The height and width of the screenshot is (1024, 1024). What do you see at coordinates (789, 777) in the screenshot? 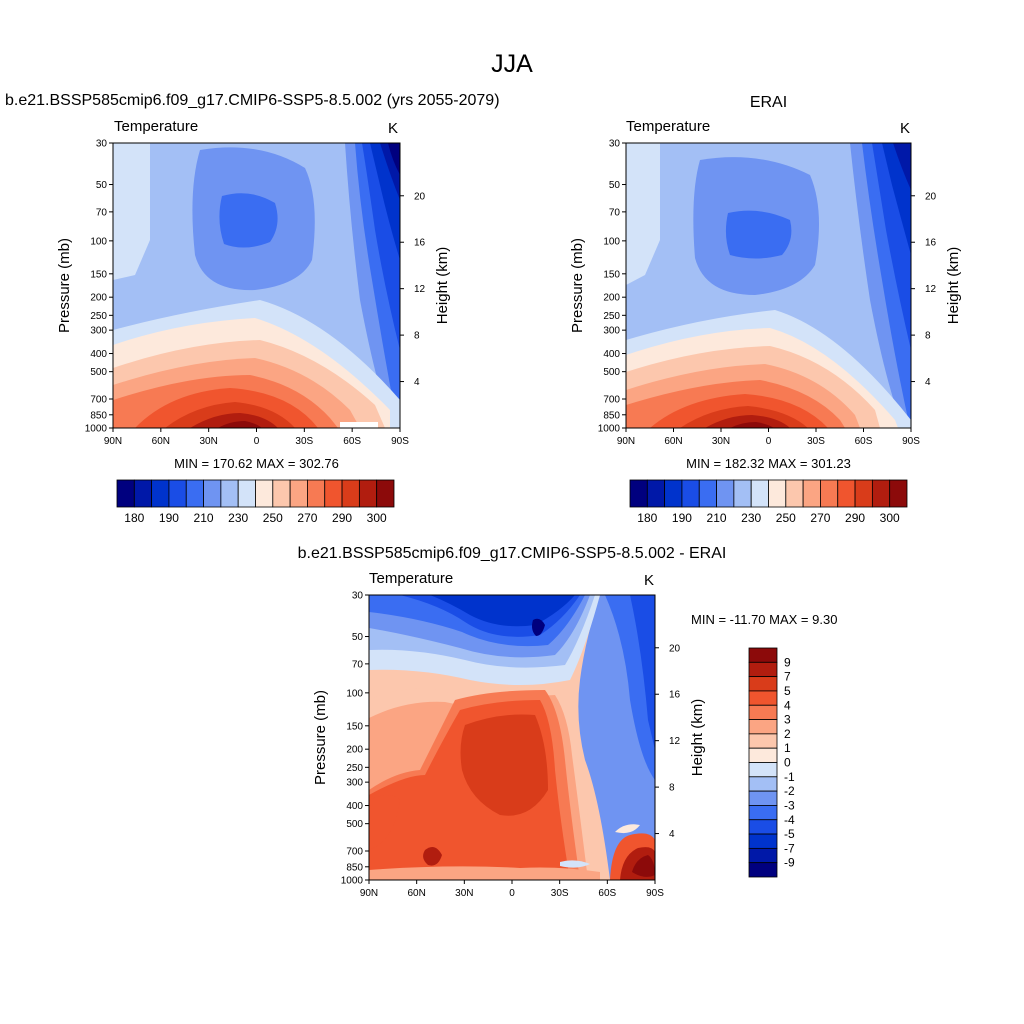
I see `colorbar-label: -1` at bounding box center [789, 777].